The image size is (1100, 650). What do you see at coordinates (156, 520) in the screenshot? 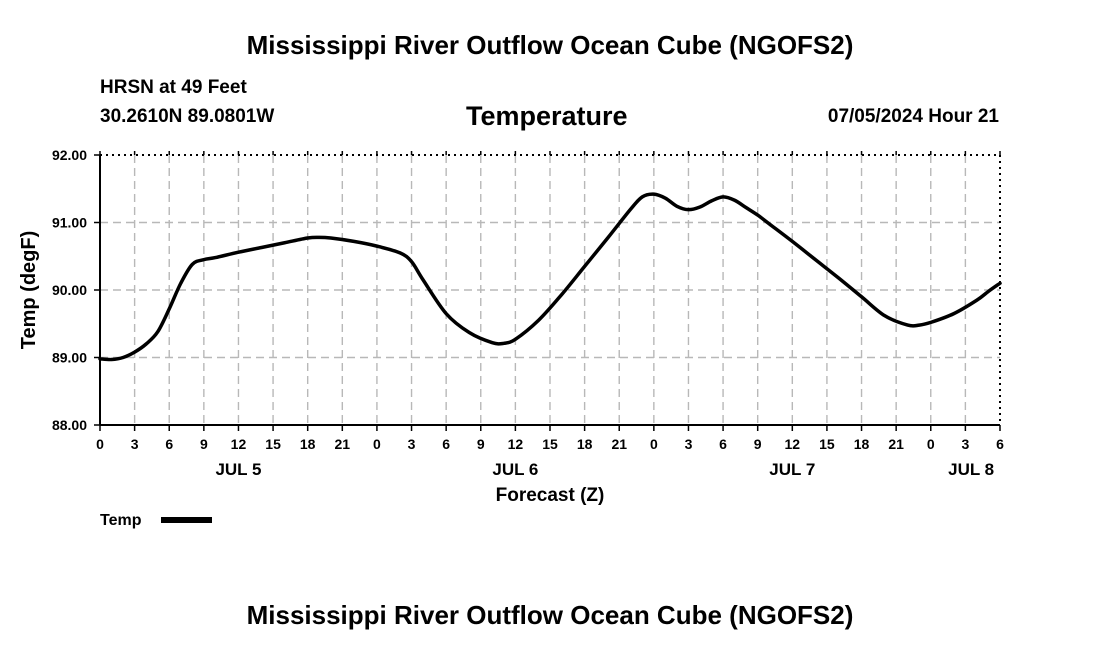
I see `legend: Temp` at bounding box center [156, 520].